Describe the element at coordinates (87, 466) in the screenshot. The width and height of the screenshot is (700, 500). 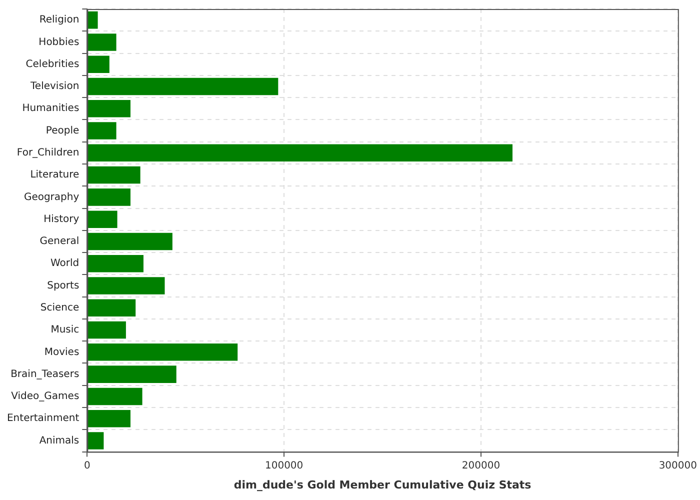
I see `x-tick-label: 0` at that location.